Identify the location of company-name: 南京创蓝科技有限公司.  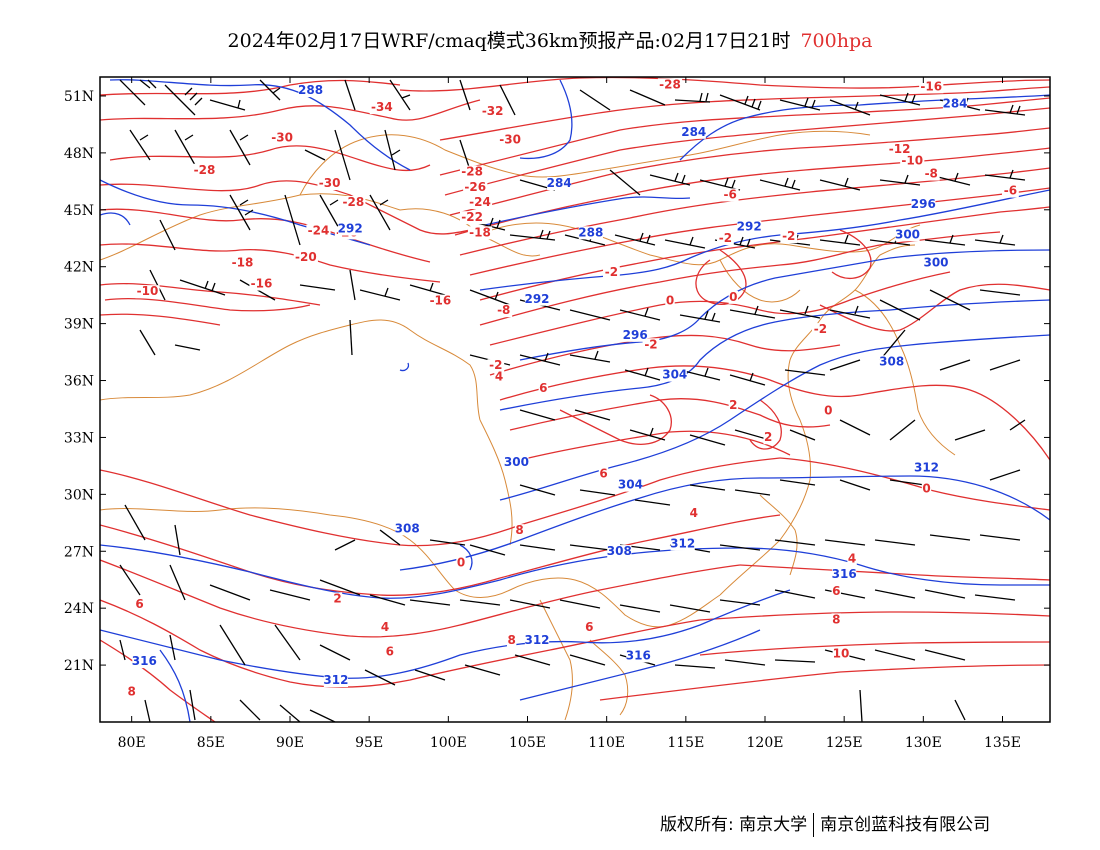
(905, 825).